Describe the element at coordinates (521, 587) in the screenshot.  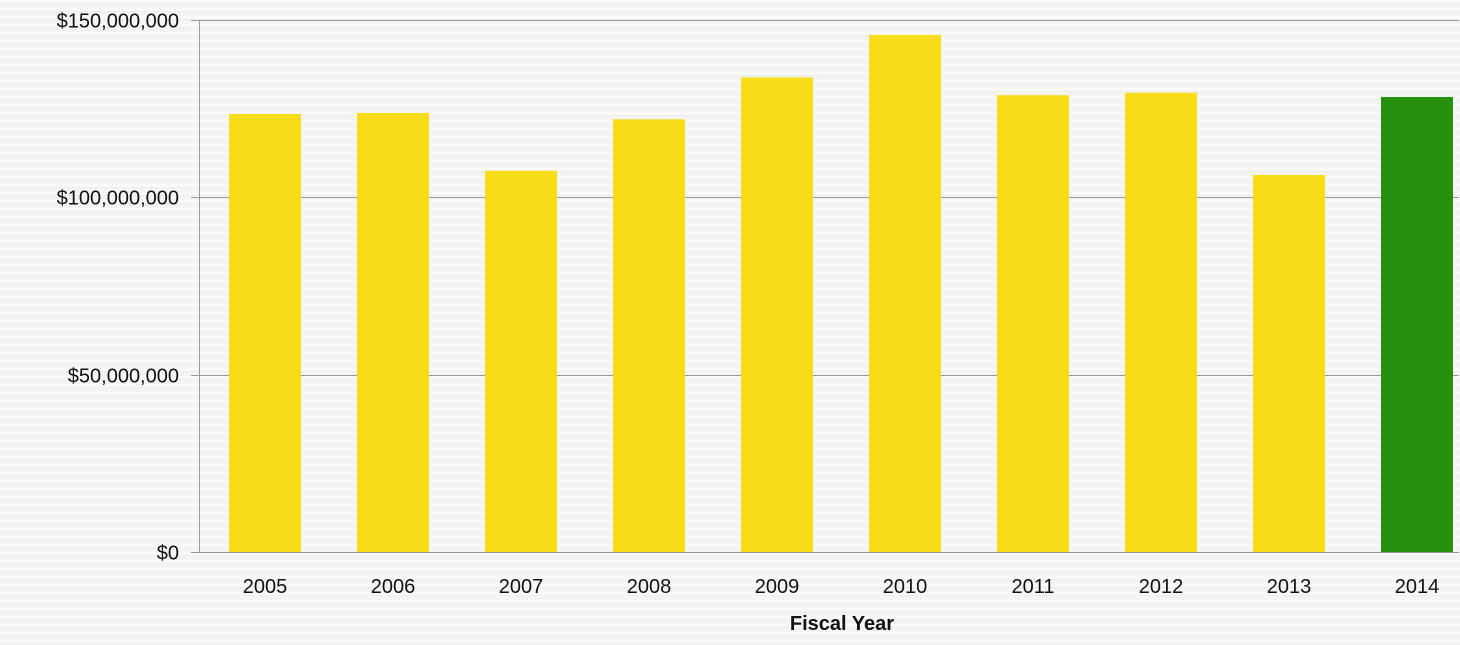
I see `x-tick-label: 2007` at that location.